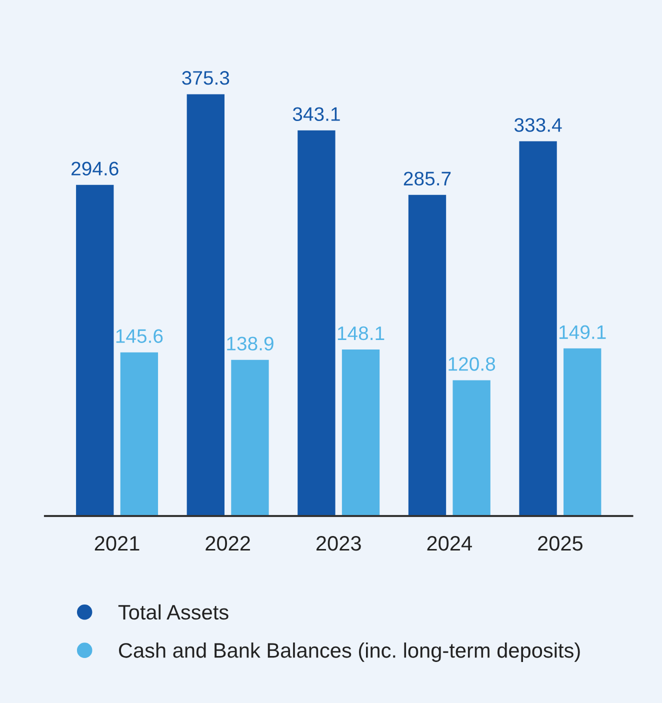  I want to click on data-label: 120.8, so click(472, 364).